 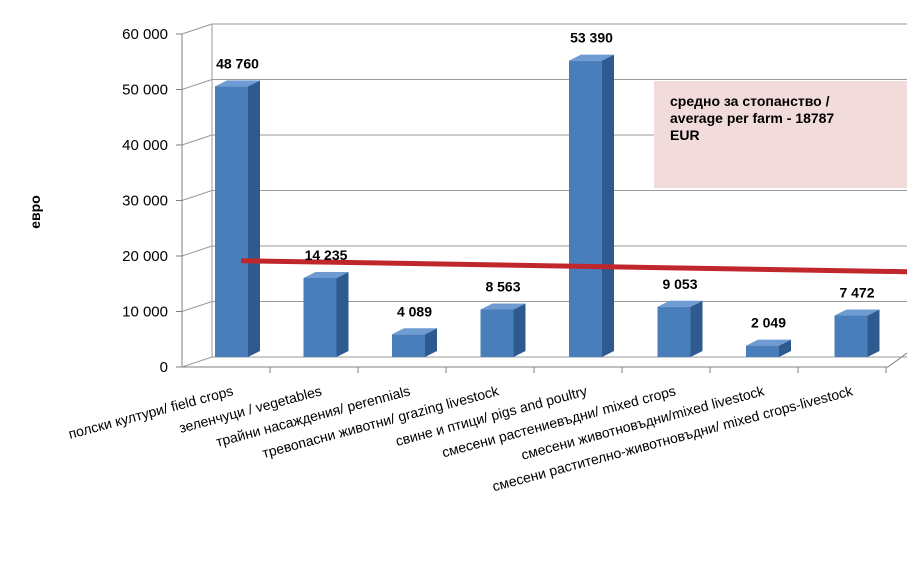 I want to click on data-label: 7 472, so click(x=856, y=293).